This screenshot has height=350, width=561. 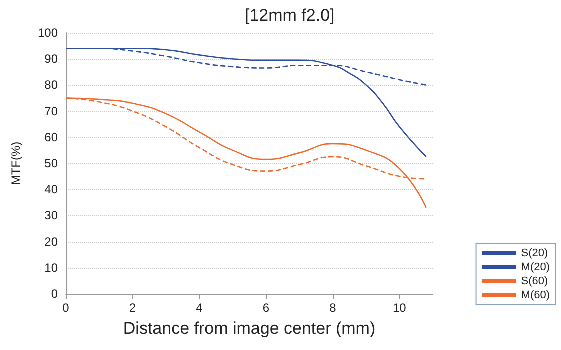 I want to click on x-axis-title: Distance from image center (mm), so click(x=249, y=328).